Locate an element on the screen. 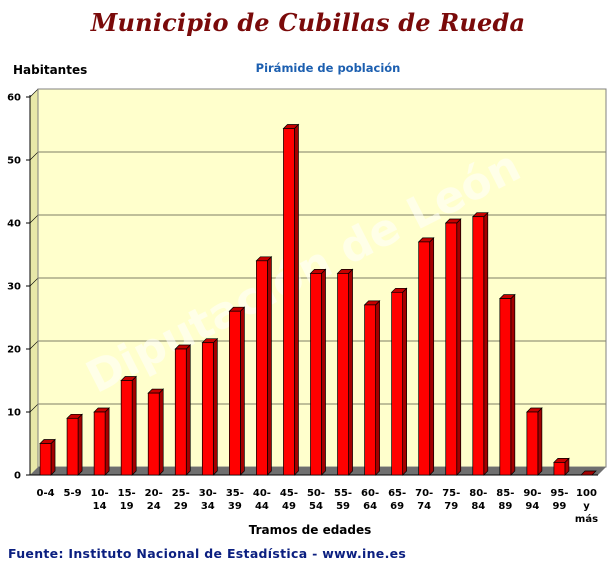  x-tick-label: 35-39 is located at coordinates (235, 500).